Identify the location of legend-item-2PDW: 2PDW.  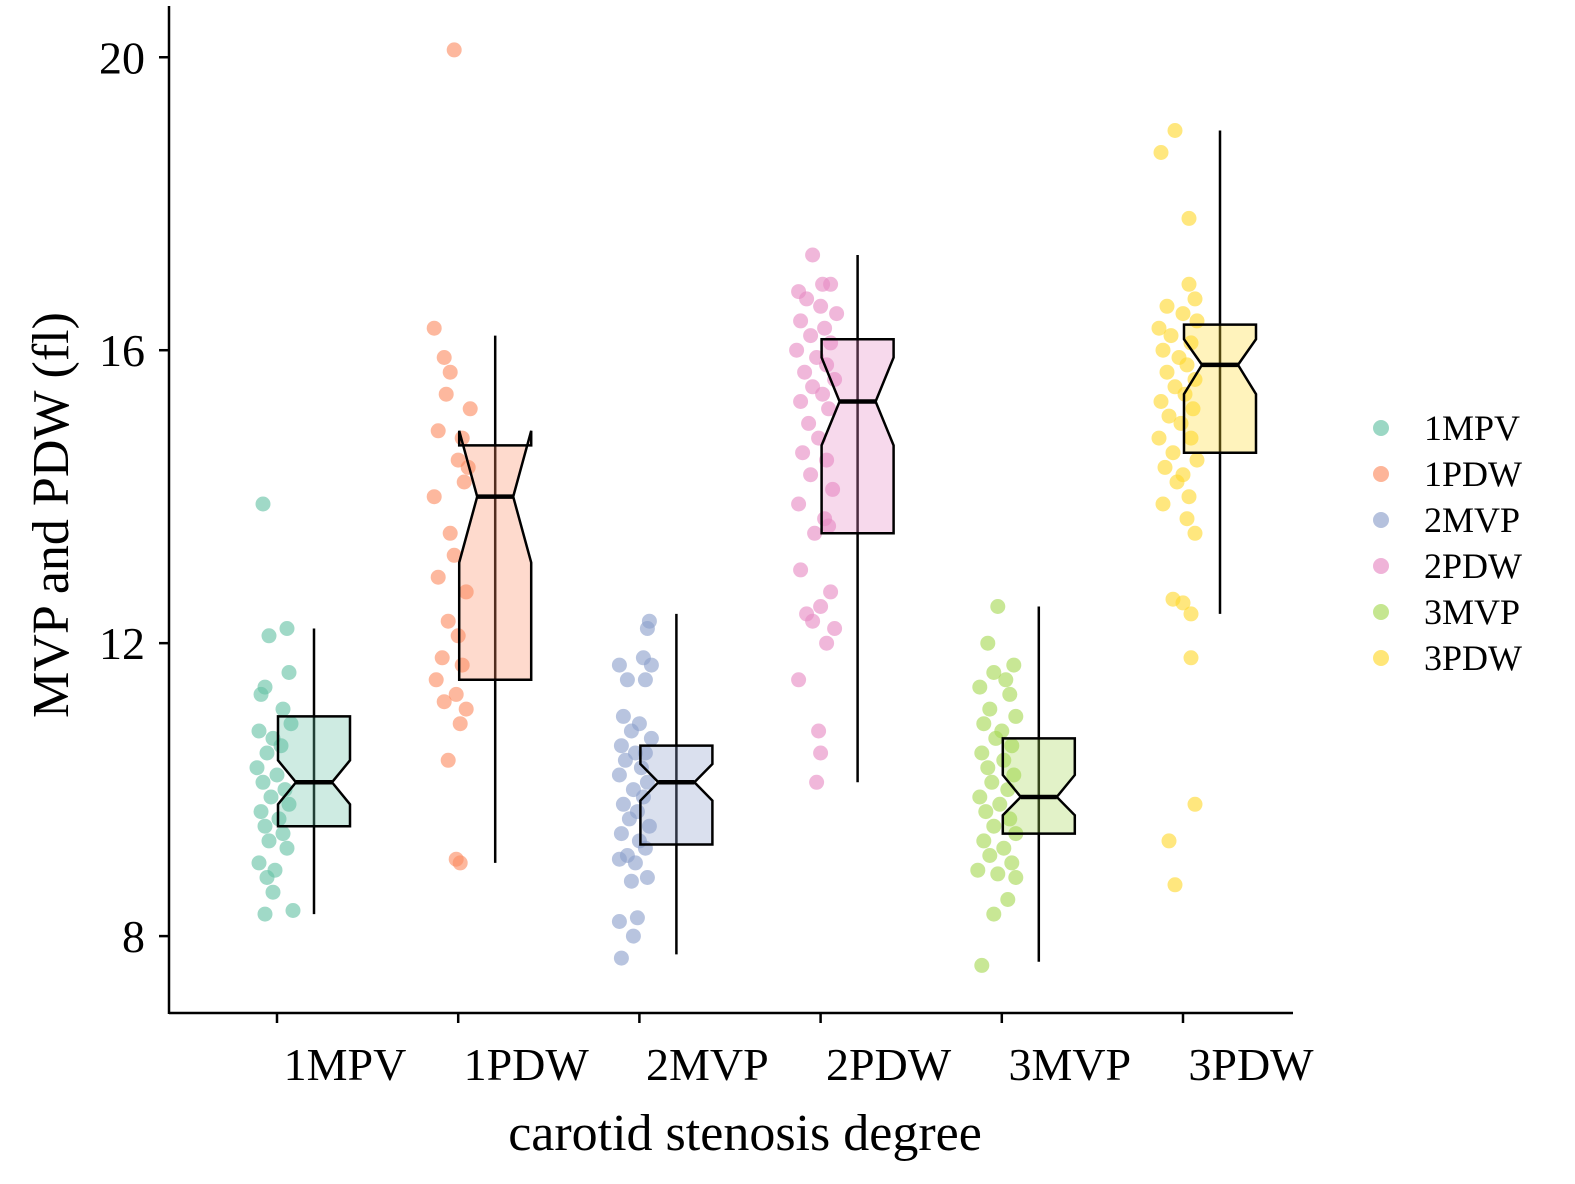
(1447, 566).